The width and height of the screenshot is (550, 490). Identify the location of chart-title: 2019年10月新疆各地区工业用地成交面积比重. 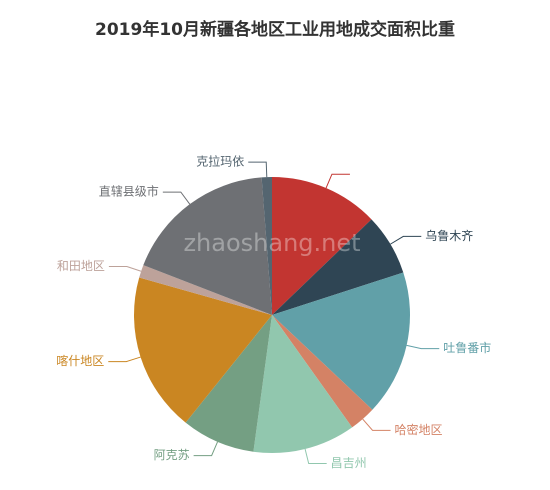
(275, 29).